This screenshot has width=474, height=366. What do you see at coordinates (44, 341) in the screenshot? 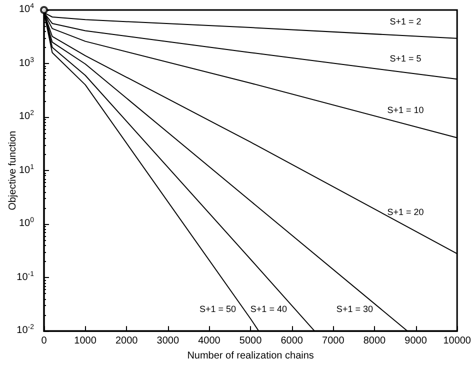
I see `x-tick-label: 0` at bounding box center [44, 341].